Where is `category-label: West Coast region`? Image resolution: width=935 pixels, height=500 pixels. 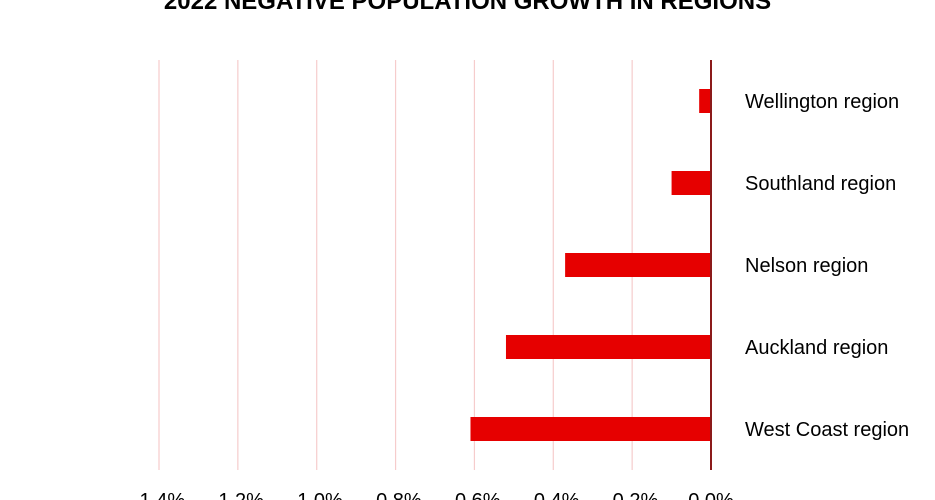
category-label: West Coast region is located at coordinates (827, 430).